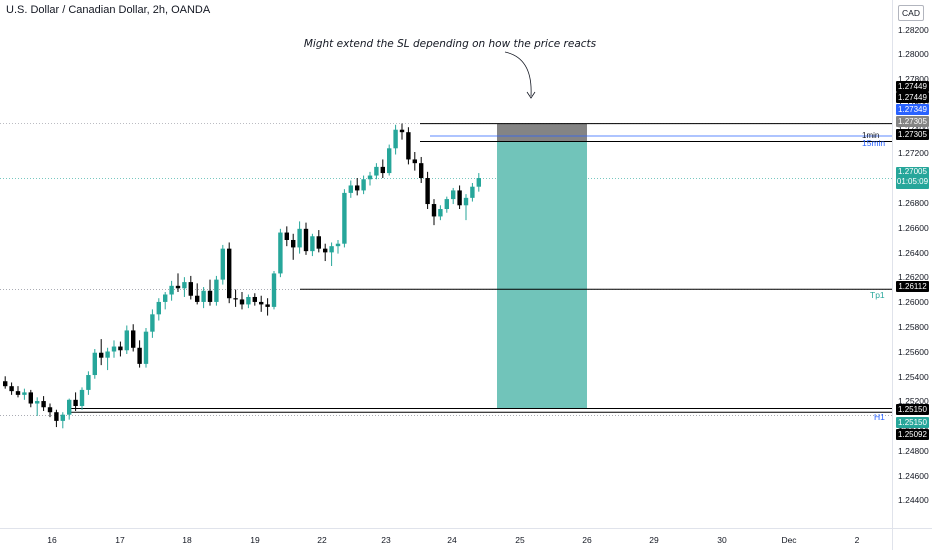  I want to click on y-tick-label: 1.26600, so click(913, 227).